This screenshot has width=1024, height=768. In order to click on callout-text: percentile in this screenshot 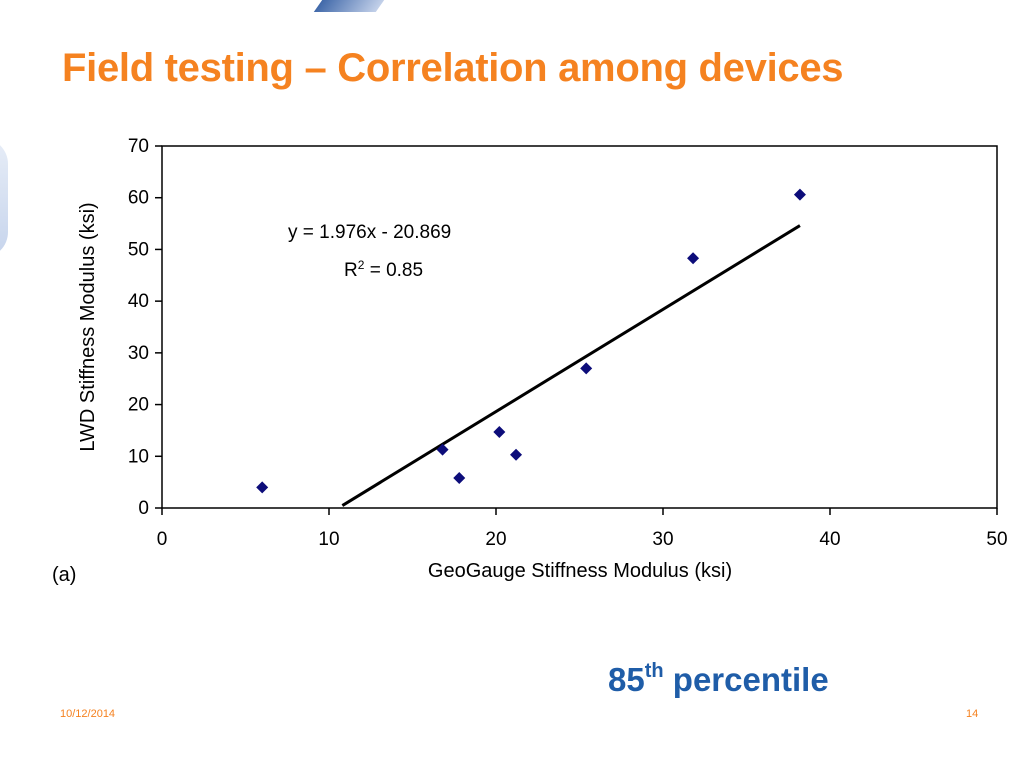, I will do `click(750, 679)`.